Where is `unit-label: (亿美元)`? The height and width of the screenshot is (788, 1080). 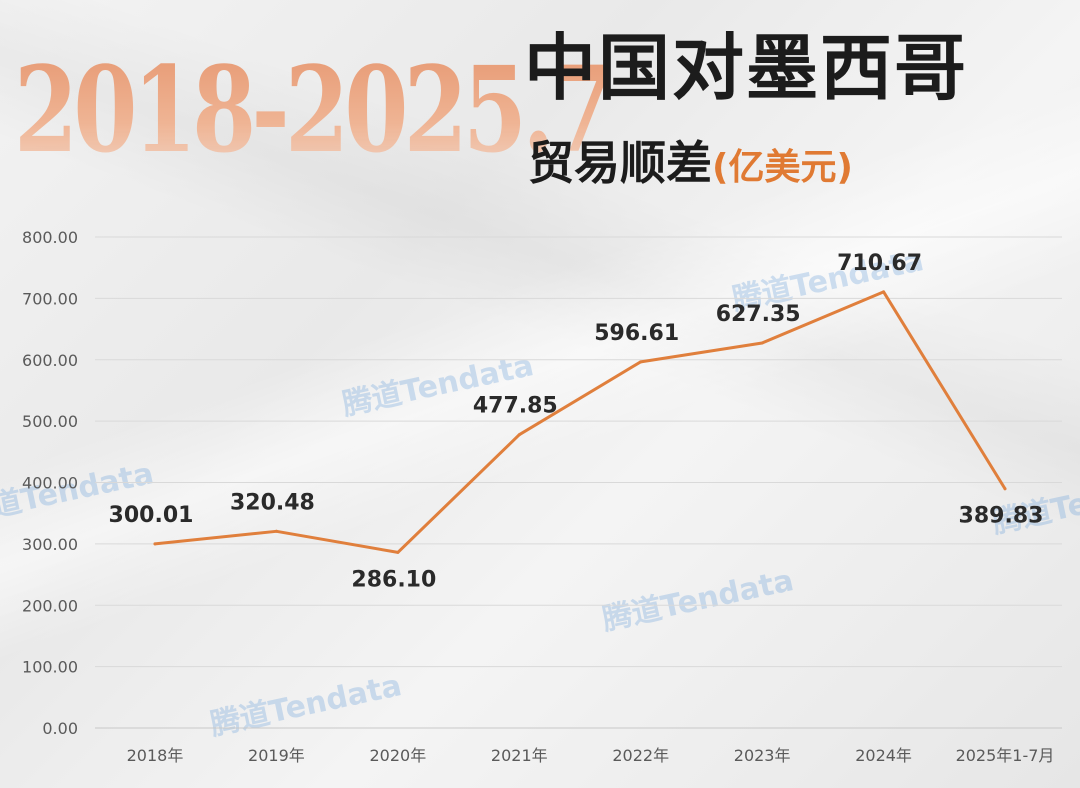 unit-label: (亿美元) is located at coordinates (782, 167).